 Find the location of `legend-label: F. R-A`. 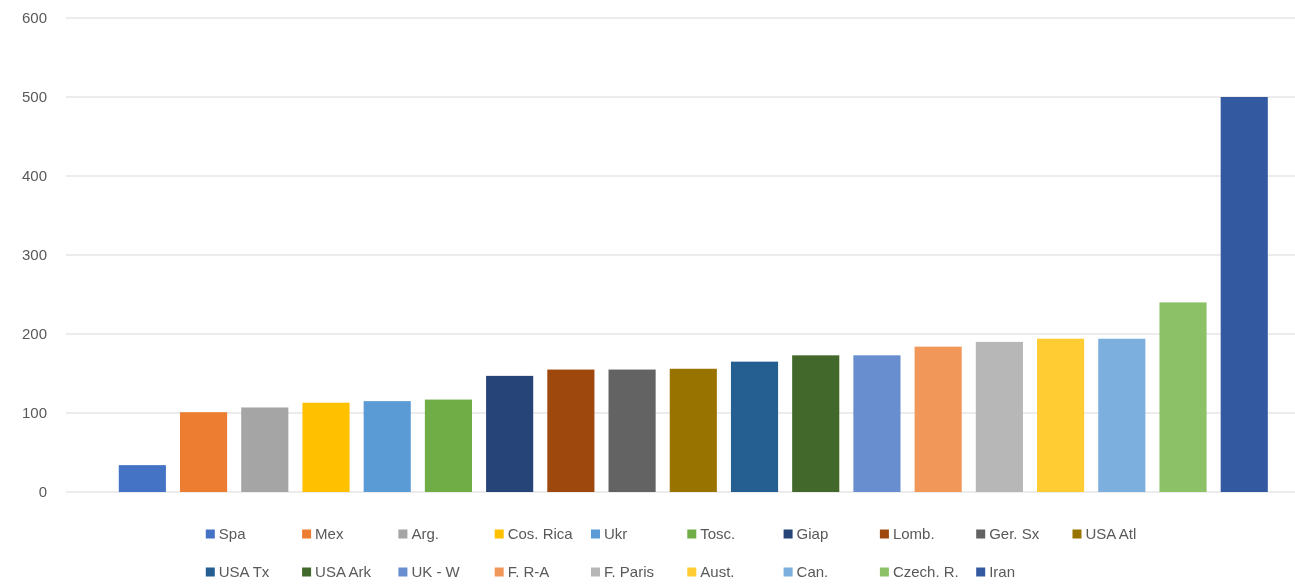

legend-label: F. R-A is located at coordinates (528, 572).